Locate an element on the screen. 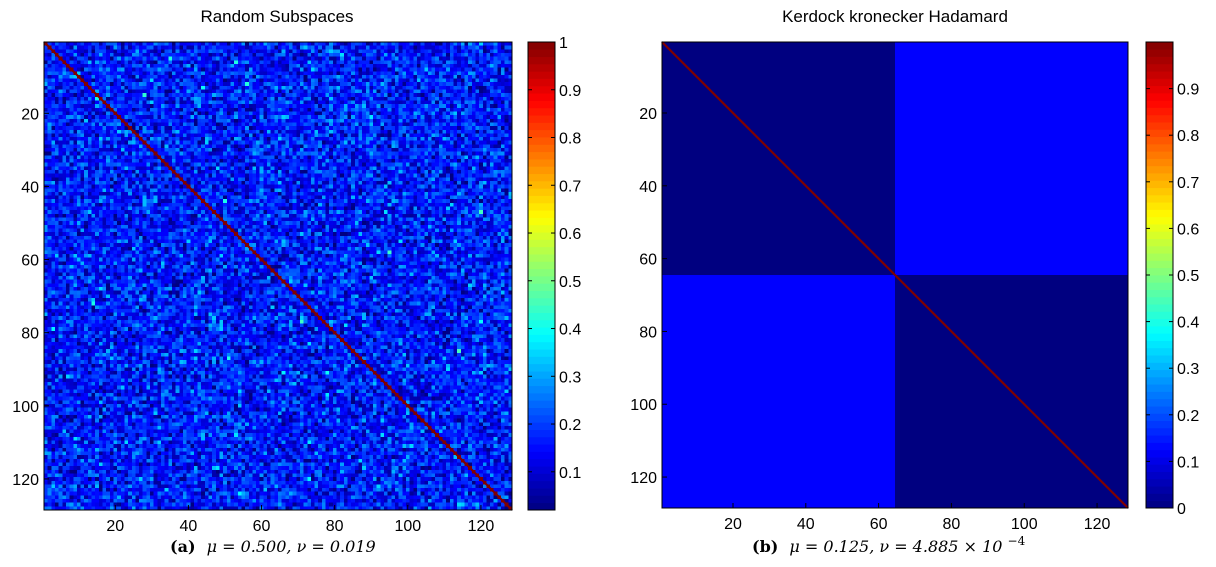 Image resolution: width=1216 pixels, height=567 pixels. x-tick-label: 80 is located at coordinates (335, 526).